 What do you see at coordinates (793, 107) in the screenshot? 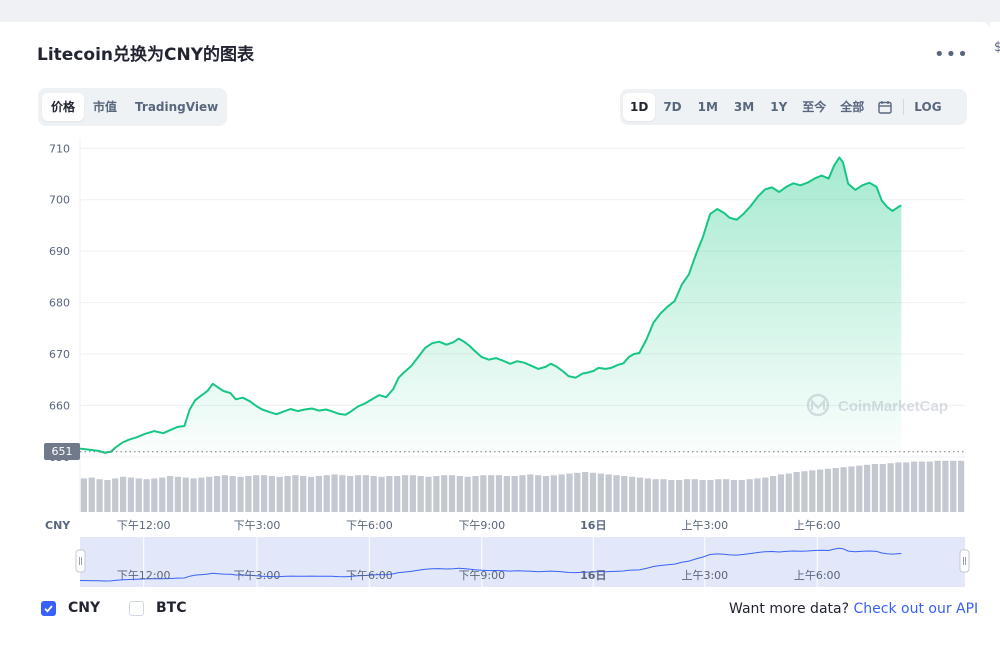
I see `range-tabs: 1D 7D 1M 3M 1Y 至今 全部 LOG` at bounding box center [793, 107].